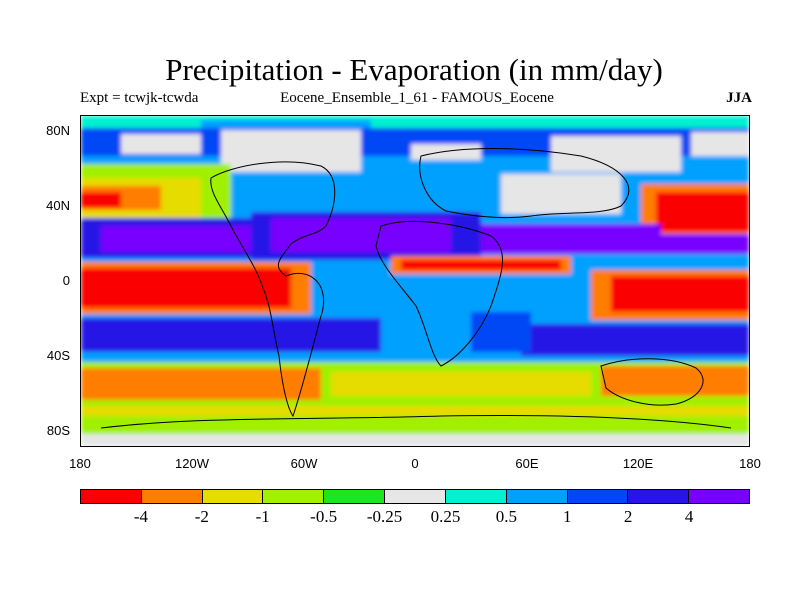  Describe the element at coordinates (201, 516) in the screenshot. I see `colorbar-label: -2` at that location.